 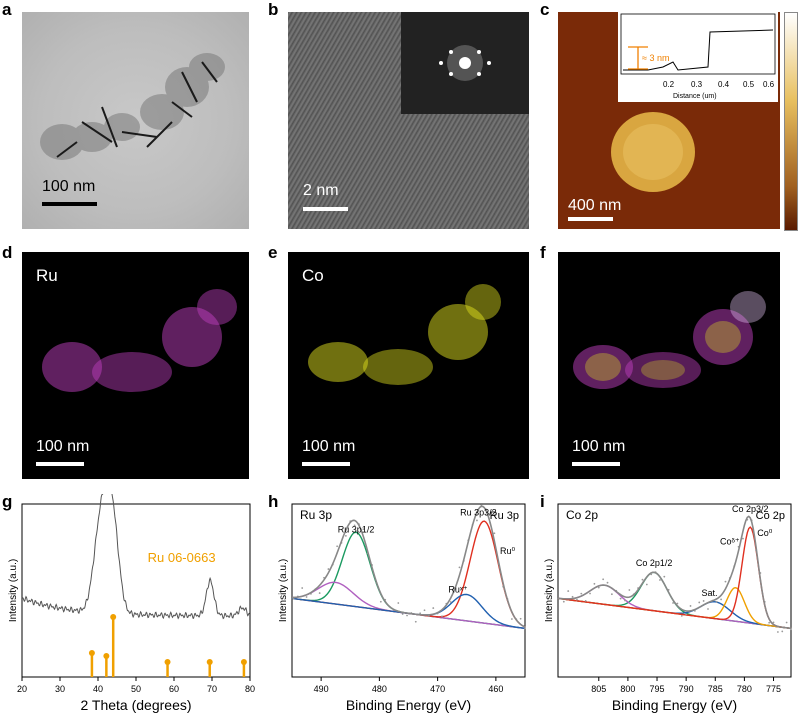 I want to click on panel-label-h: h, so click(x=273, y=501).